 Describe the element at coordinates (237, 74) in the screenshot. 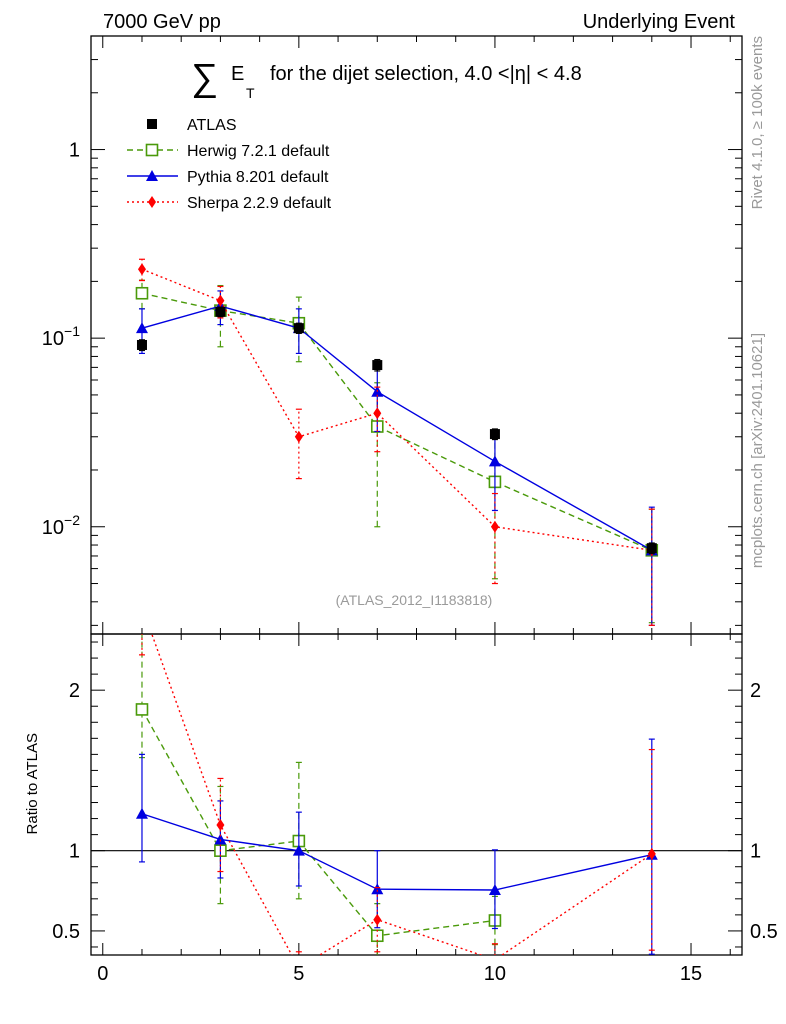

I see `title-variable: E` at that location.